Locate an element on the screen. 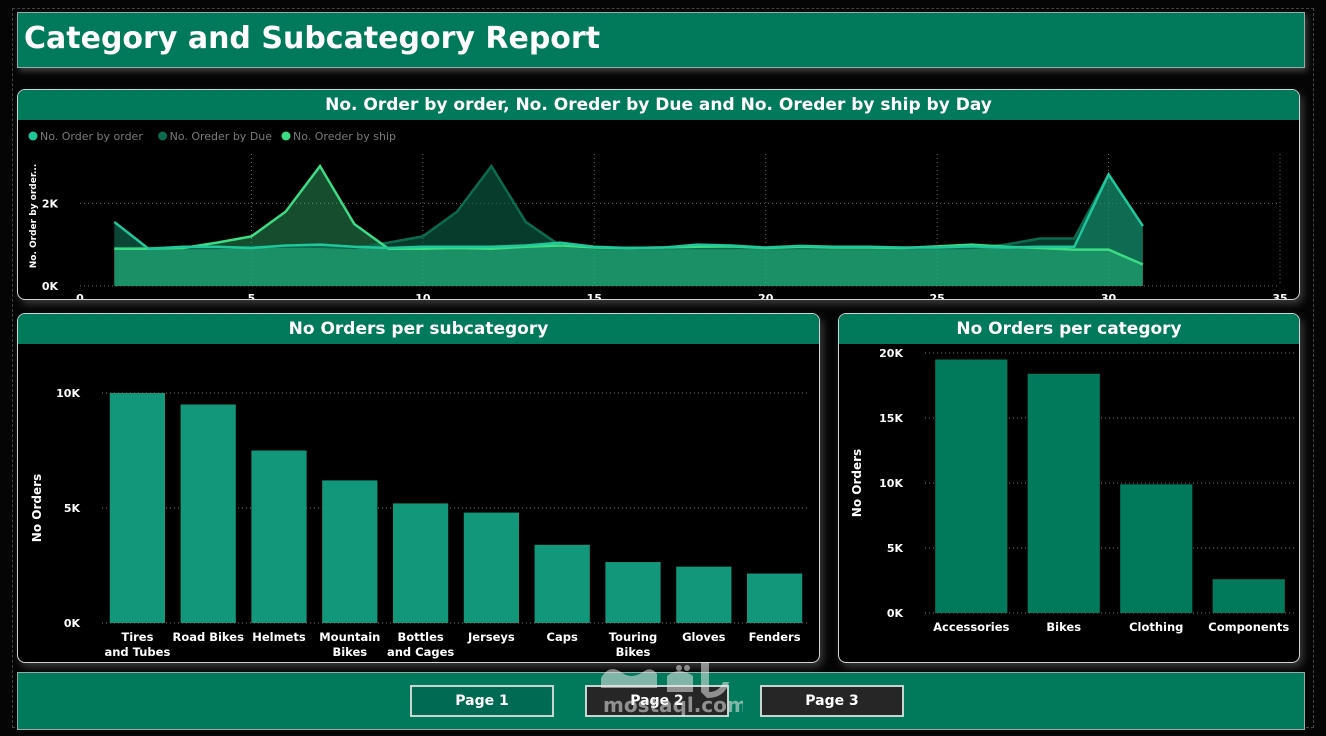  legend-label: No. Oreder by ship is located at coordinates (344, 136).